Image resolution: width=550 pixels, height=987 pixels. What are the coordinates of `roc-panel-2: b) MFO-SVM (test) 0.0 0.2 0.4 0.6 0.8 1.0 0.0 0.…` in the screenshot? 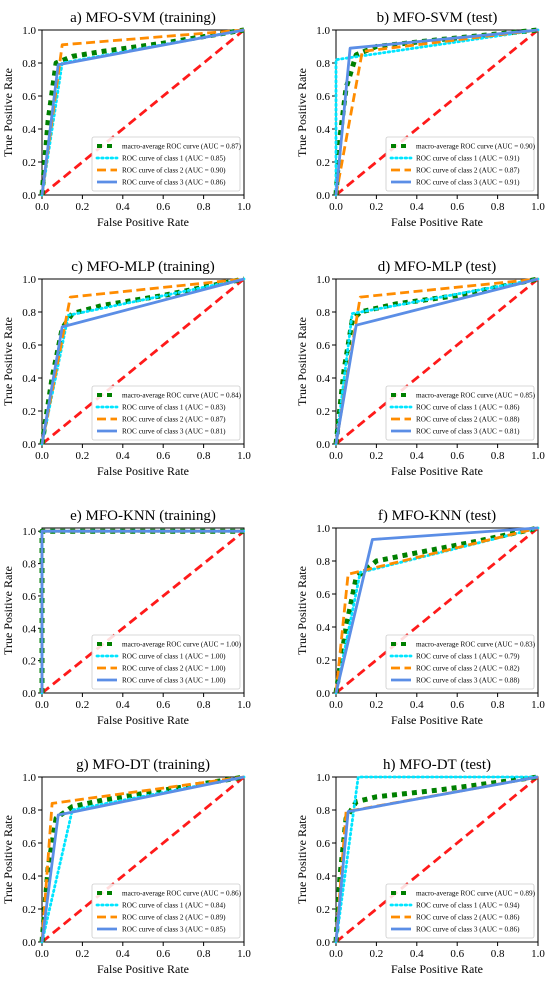 It's located at (420, 119).